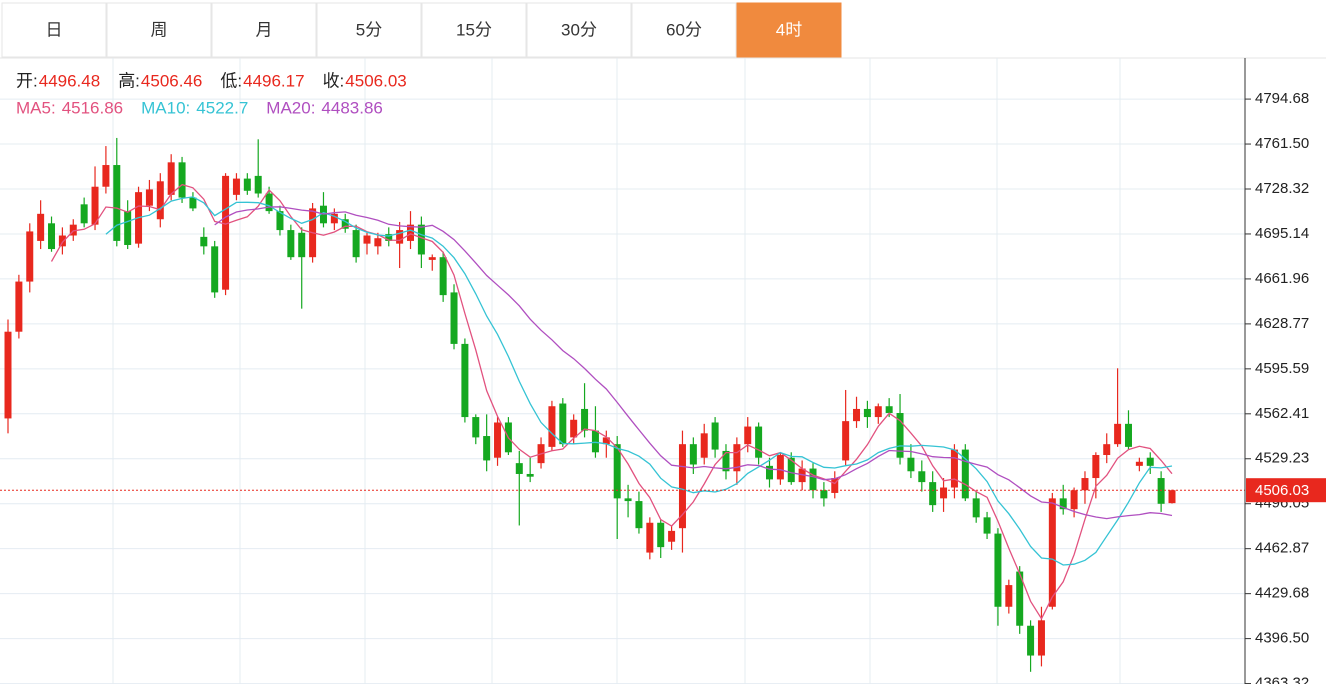  Describe the element at coordinates (1282, 548) in the screenshot. I see `y-tick-label: 4462.87` at that location.